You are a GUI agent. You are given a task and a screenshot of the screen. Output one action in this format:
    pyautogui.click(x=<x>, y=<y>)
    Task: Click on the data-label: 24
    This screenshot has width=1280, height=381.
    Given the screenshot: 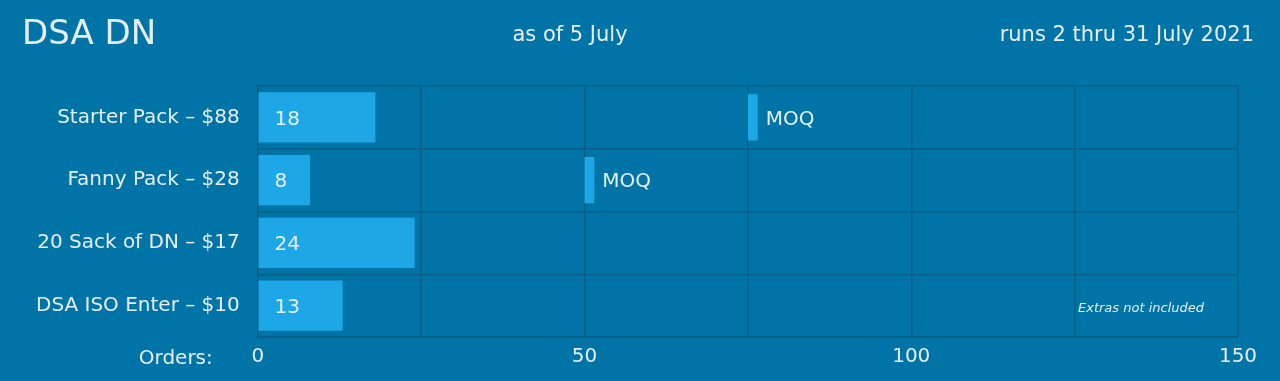 What is the action you would take?
    pyautogui.click(x=287, y=243)
    